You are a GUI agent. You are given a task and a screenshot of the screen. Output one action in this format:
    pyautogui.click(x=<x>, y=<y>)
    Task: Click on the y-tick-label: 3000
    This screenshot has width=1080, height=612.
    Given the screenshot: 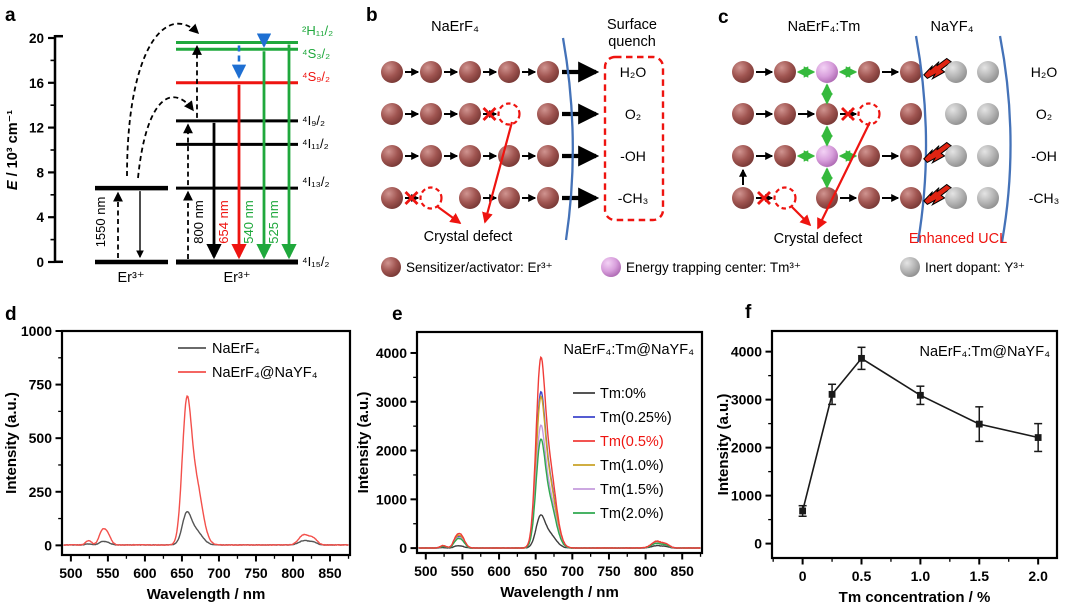 What is the action you would take?
    pyautogui.click(x=746, y=400)
    